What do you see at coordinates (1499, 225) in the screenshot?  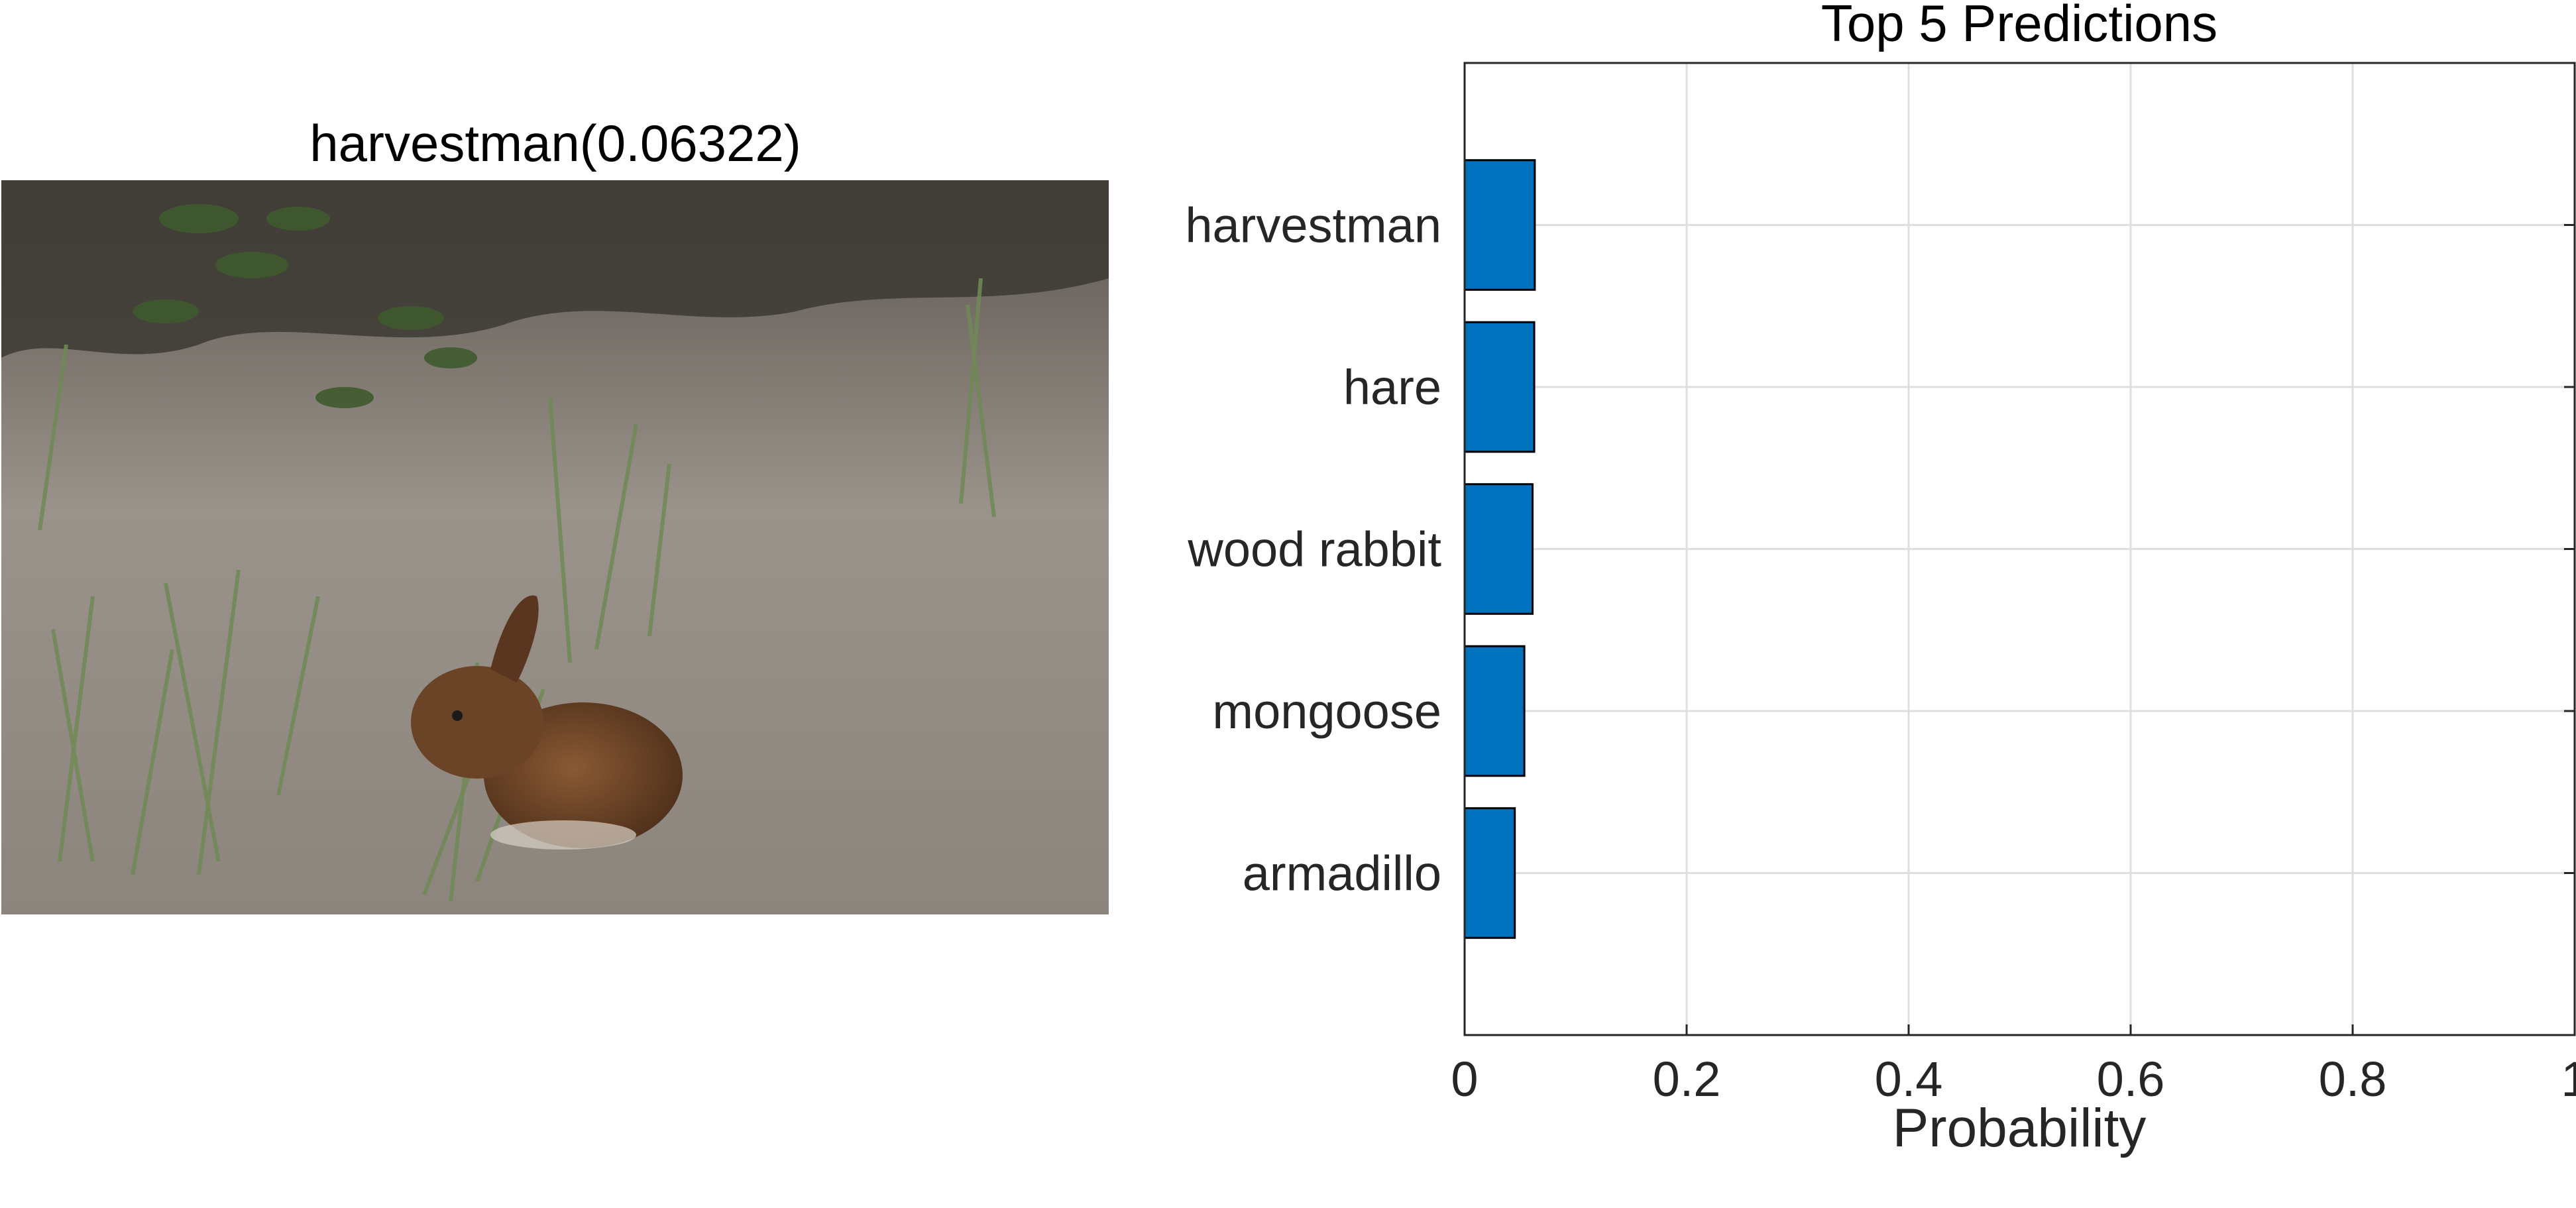 I see `bar-harvestman` at bounding box center [1499, 225].